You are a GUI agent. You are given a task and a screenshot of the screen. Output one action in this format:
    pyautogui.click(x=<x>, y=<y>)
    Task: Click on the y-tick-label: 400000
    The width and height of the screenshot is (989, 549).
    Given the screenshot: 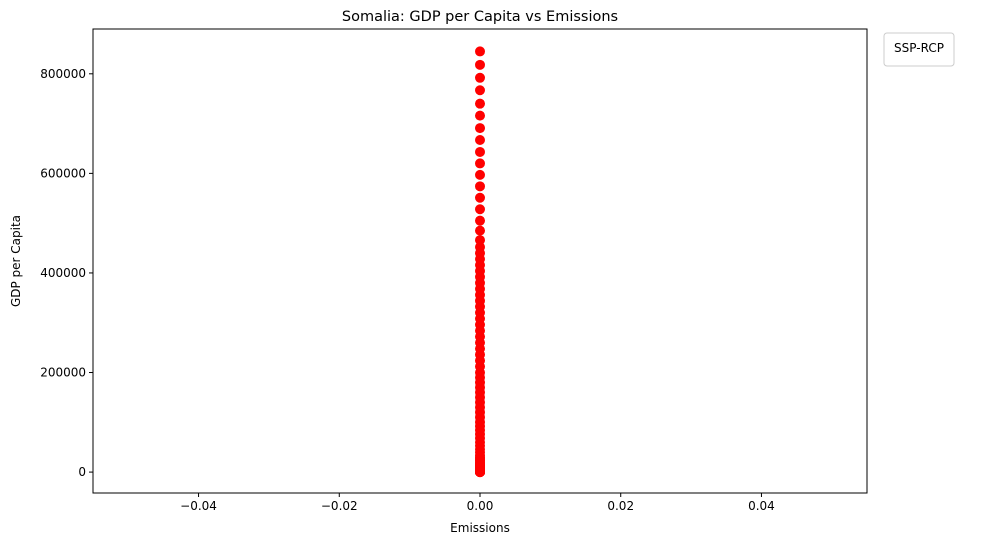 What is the action you would take?
    pyautogui.click(x=63, y=273)
    